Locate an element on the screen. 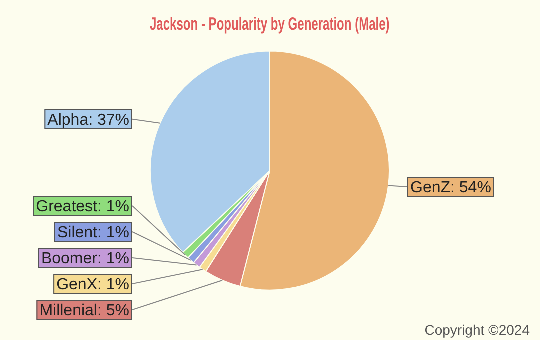 Image resolution: width=540 pixels, height=340 pixels. slice-label: Millenial: 5% is located at coordinates (85, 311).